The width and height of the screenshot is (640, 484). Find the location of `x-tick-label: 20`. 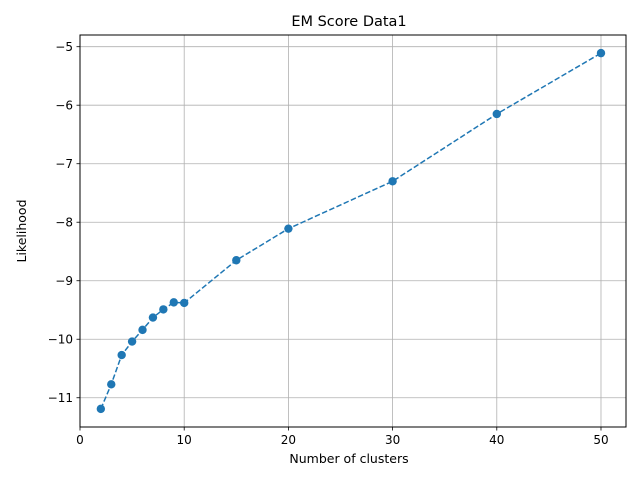

x-tick-label: 20 is located at coordinates (288, 440).